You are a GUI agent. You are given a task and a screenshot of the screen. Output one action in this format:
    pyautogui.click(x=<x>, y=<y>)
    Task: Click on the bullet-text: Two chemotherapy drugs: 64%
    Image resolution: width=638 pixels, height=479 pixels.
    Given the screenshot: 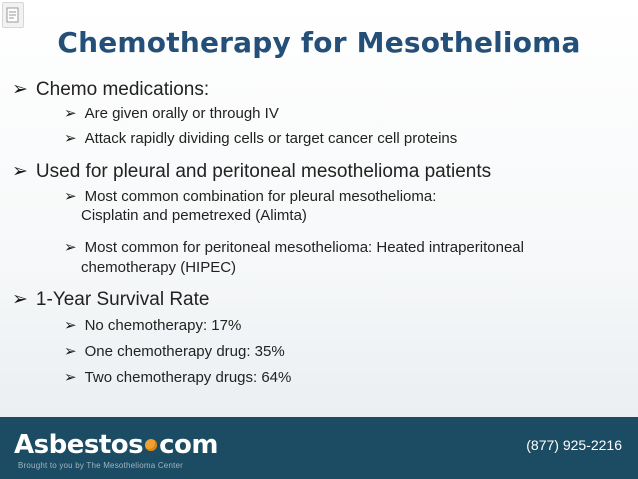 What is the action you would take?
    pyautogui.click(x=188, y=377)
    